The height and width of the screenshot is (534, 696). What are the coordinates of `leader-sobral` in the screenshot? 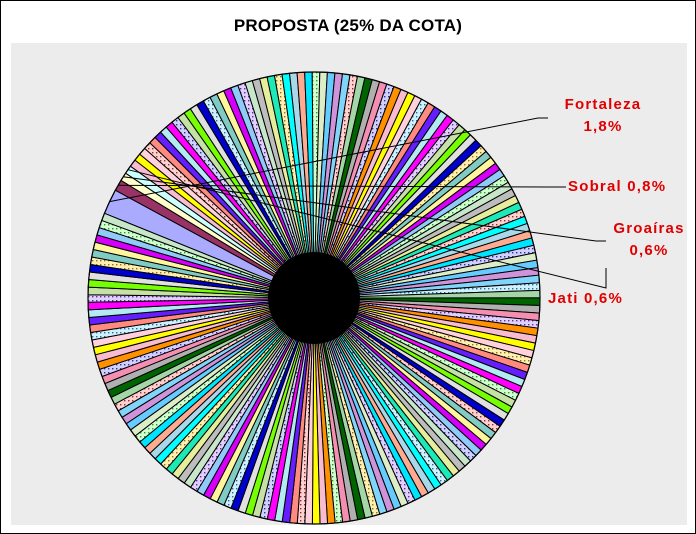 It's located at (342, 186).